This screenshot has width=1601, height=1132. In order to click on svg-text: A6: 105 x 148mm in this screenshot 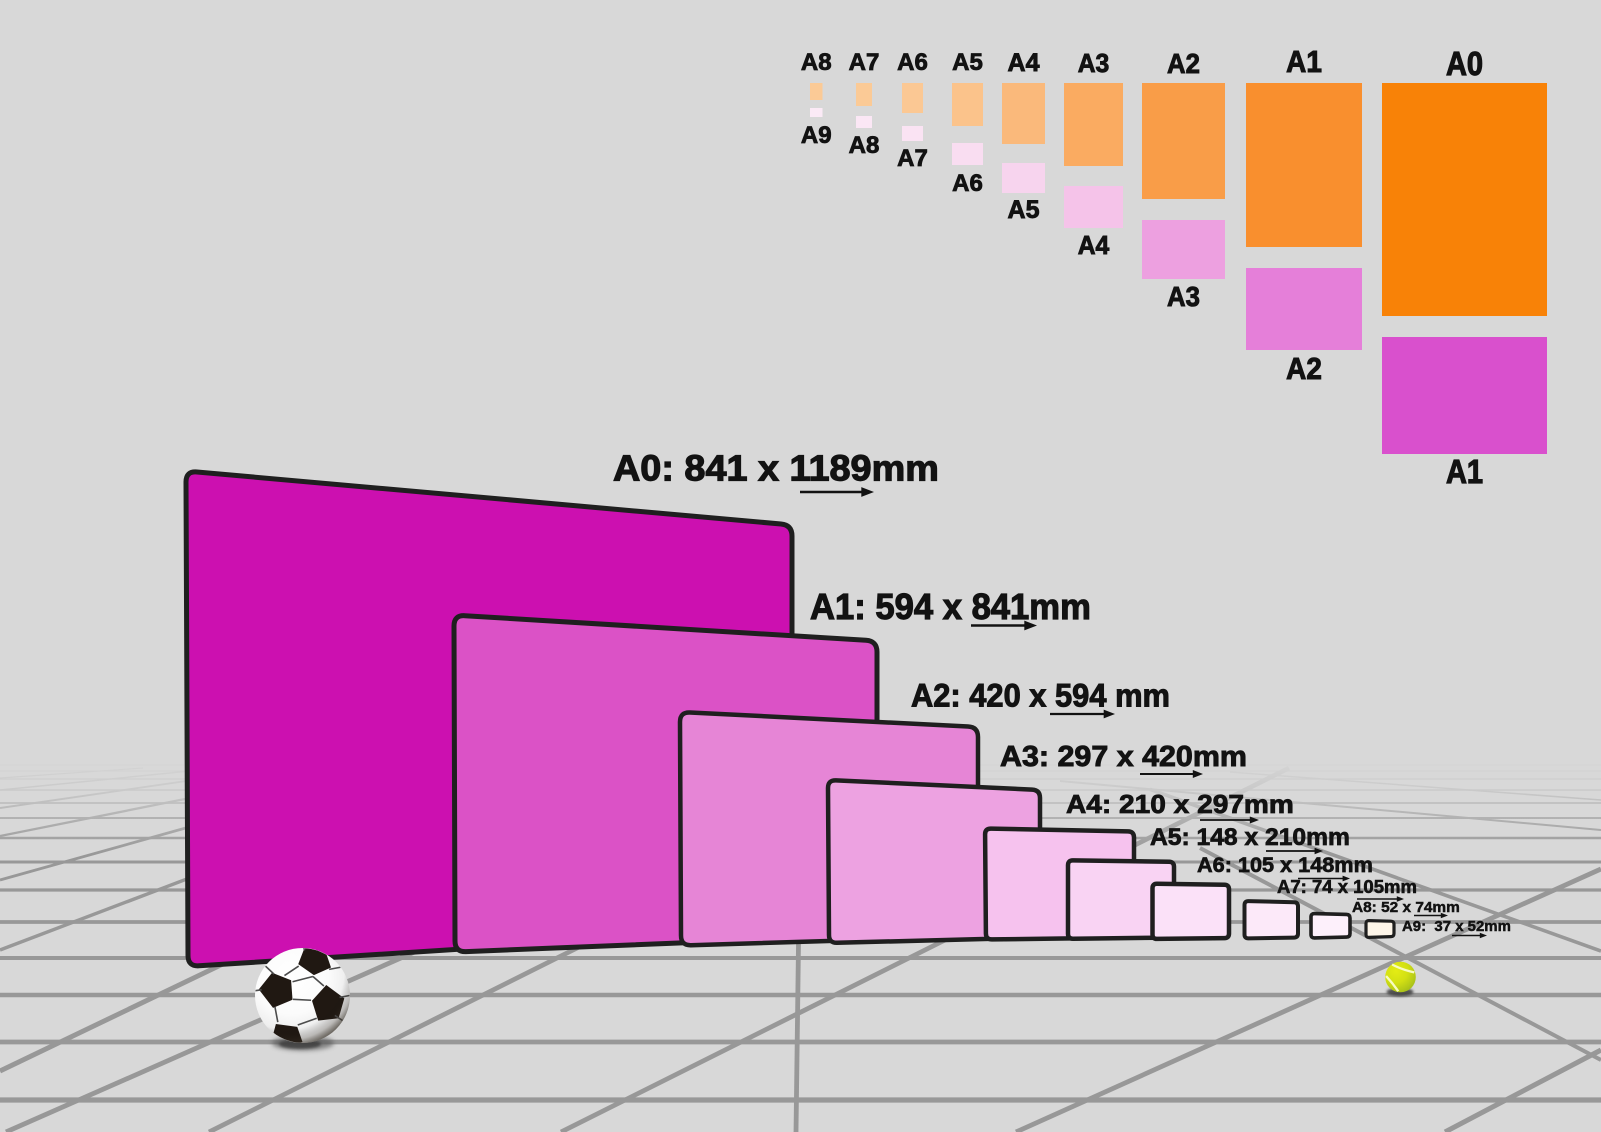, I will do `click(1285, 865)`.